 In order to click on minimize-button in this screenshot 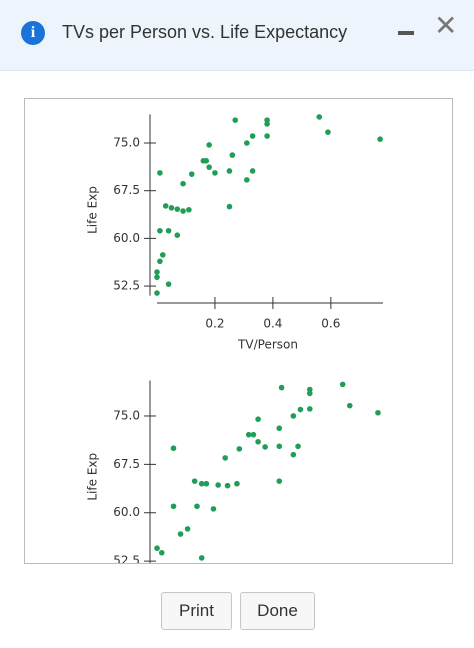, I will do `click(406, 33)`.